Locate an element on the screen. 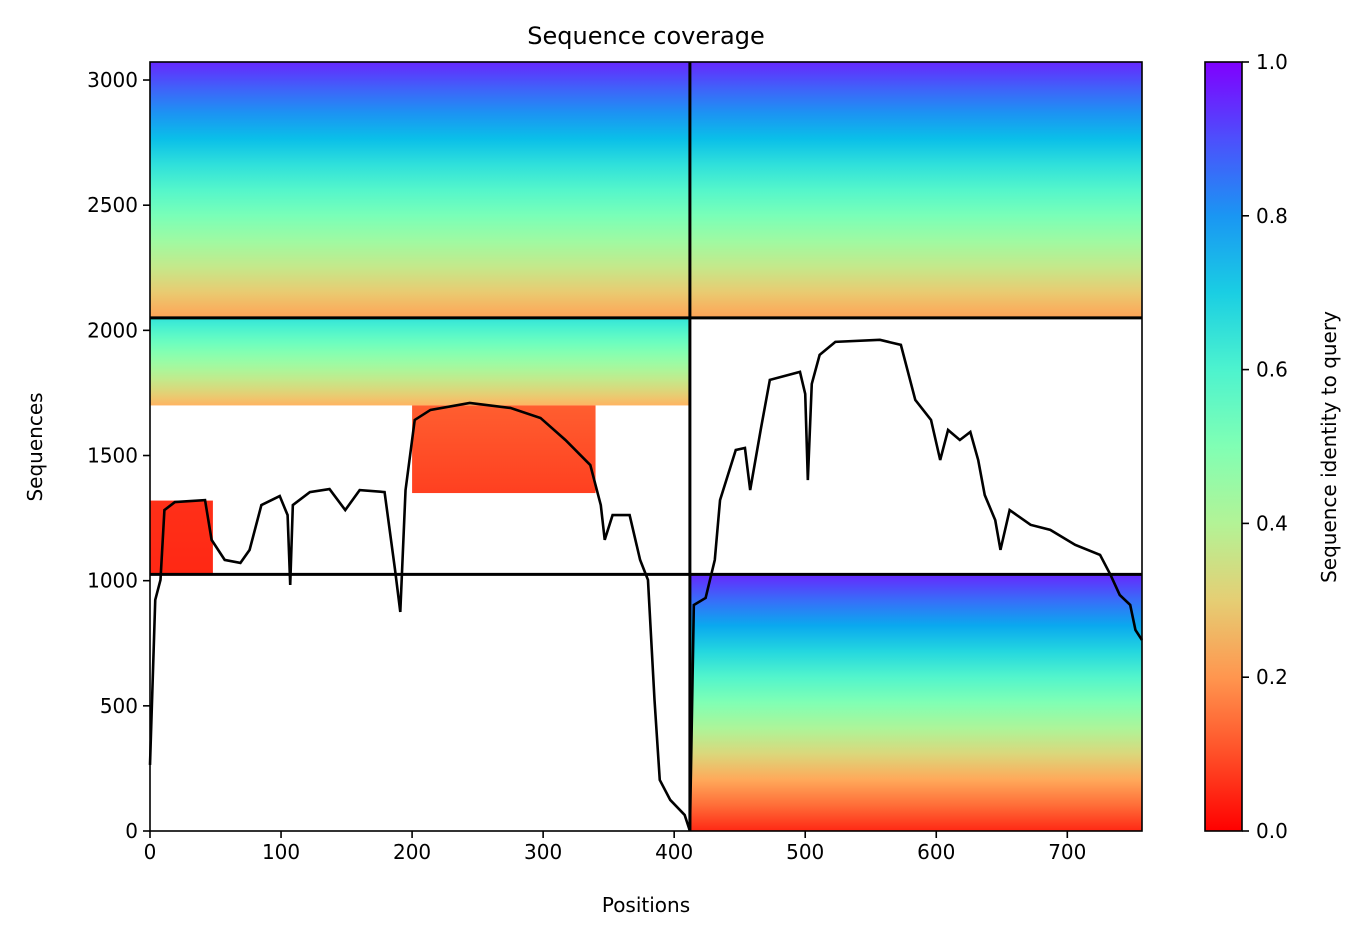 The width and height of the screenshot is (1364, 943). colorbar-tick-label: 0.4 is located at coordinates (1272, 523).